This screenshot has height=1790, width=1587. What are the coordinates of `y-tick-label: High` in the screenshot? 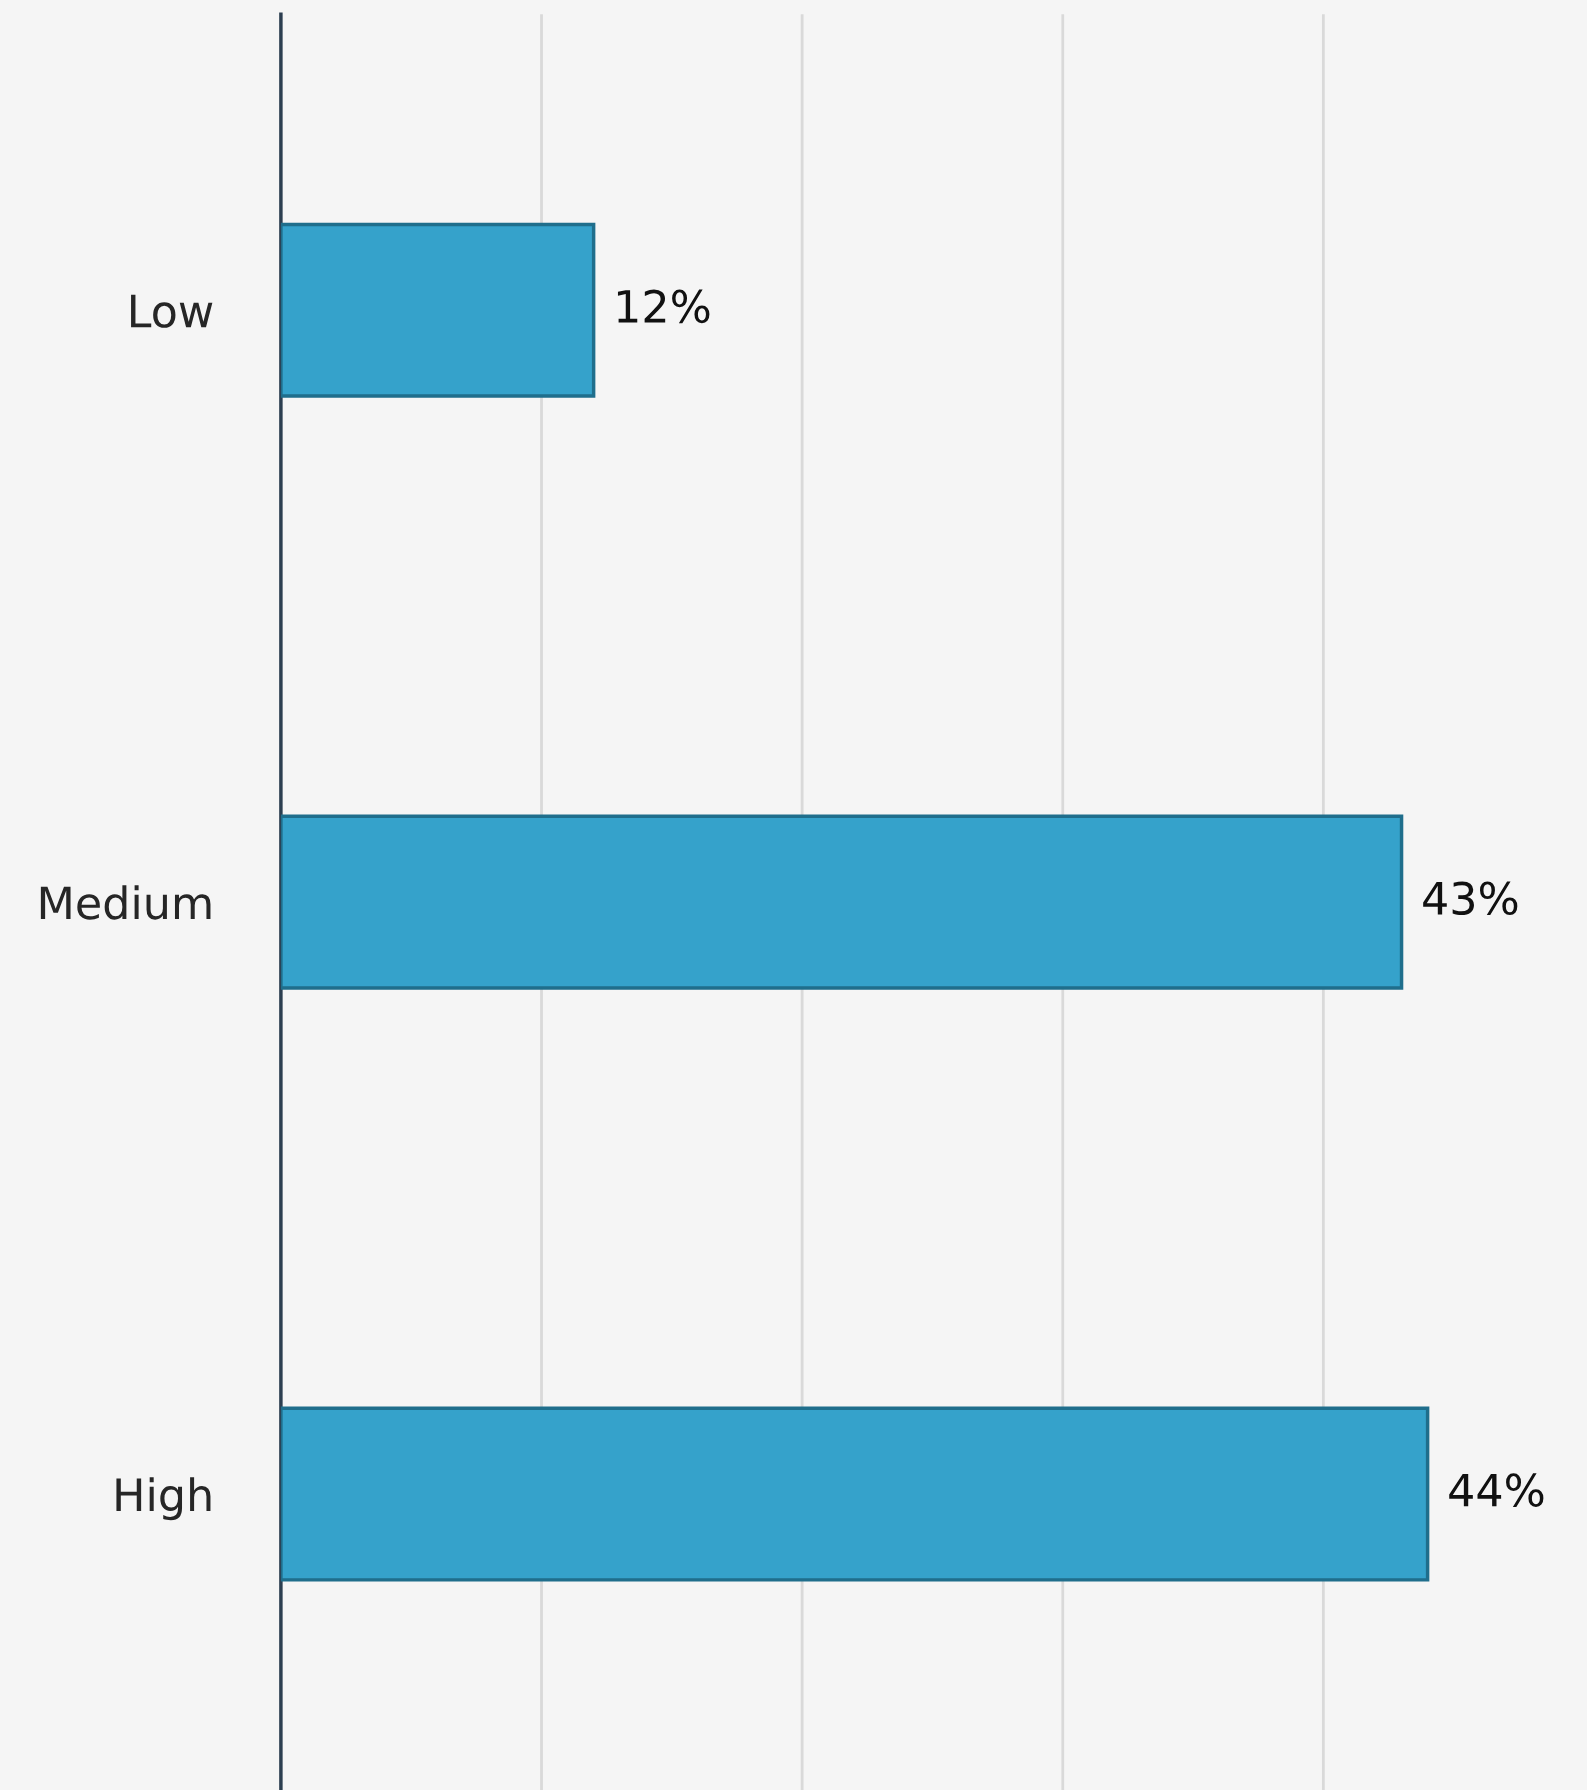 It's located at (163, 1499).